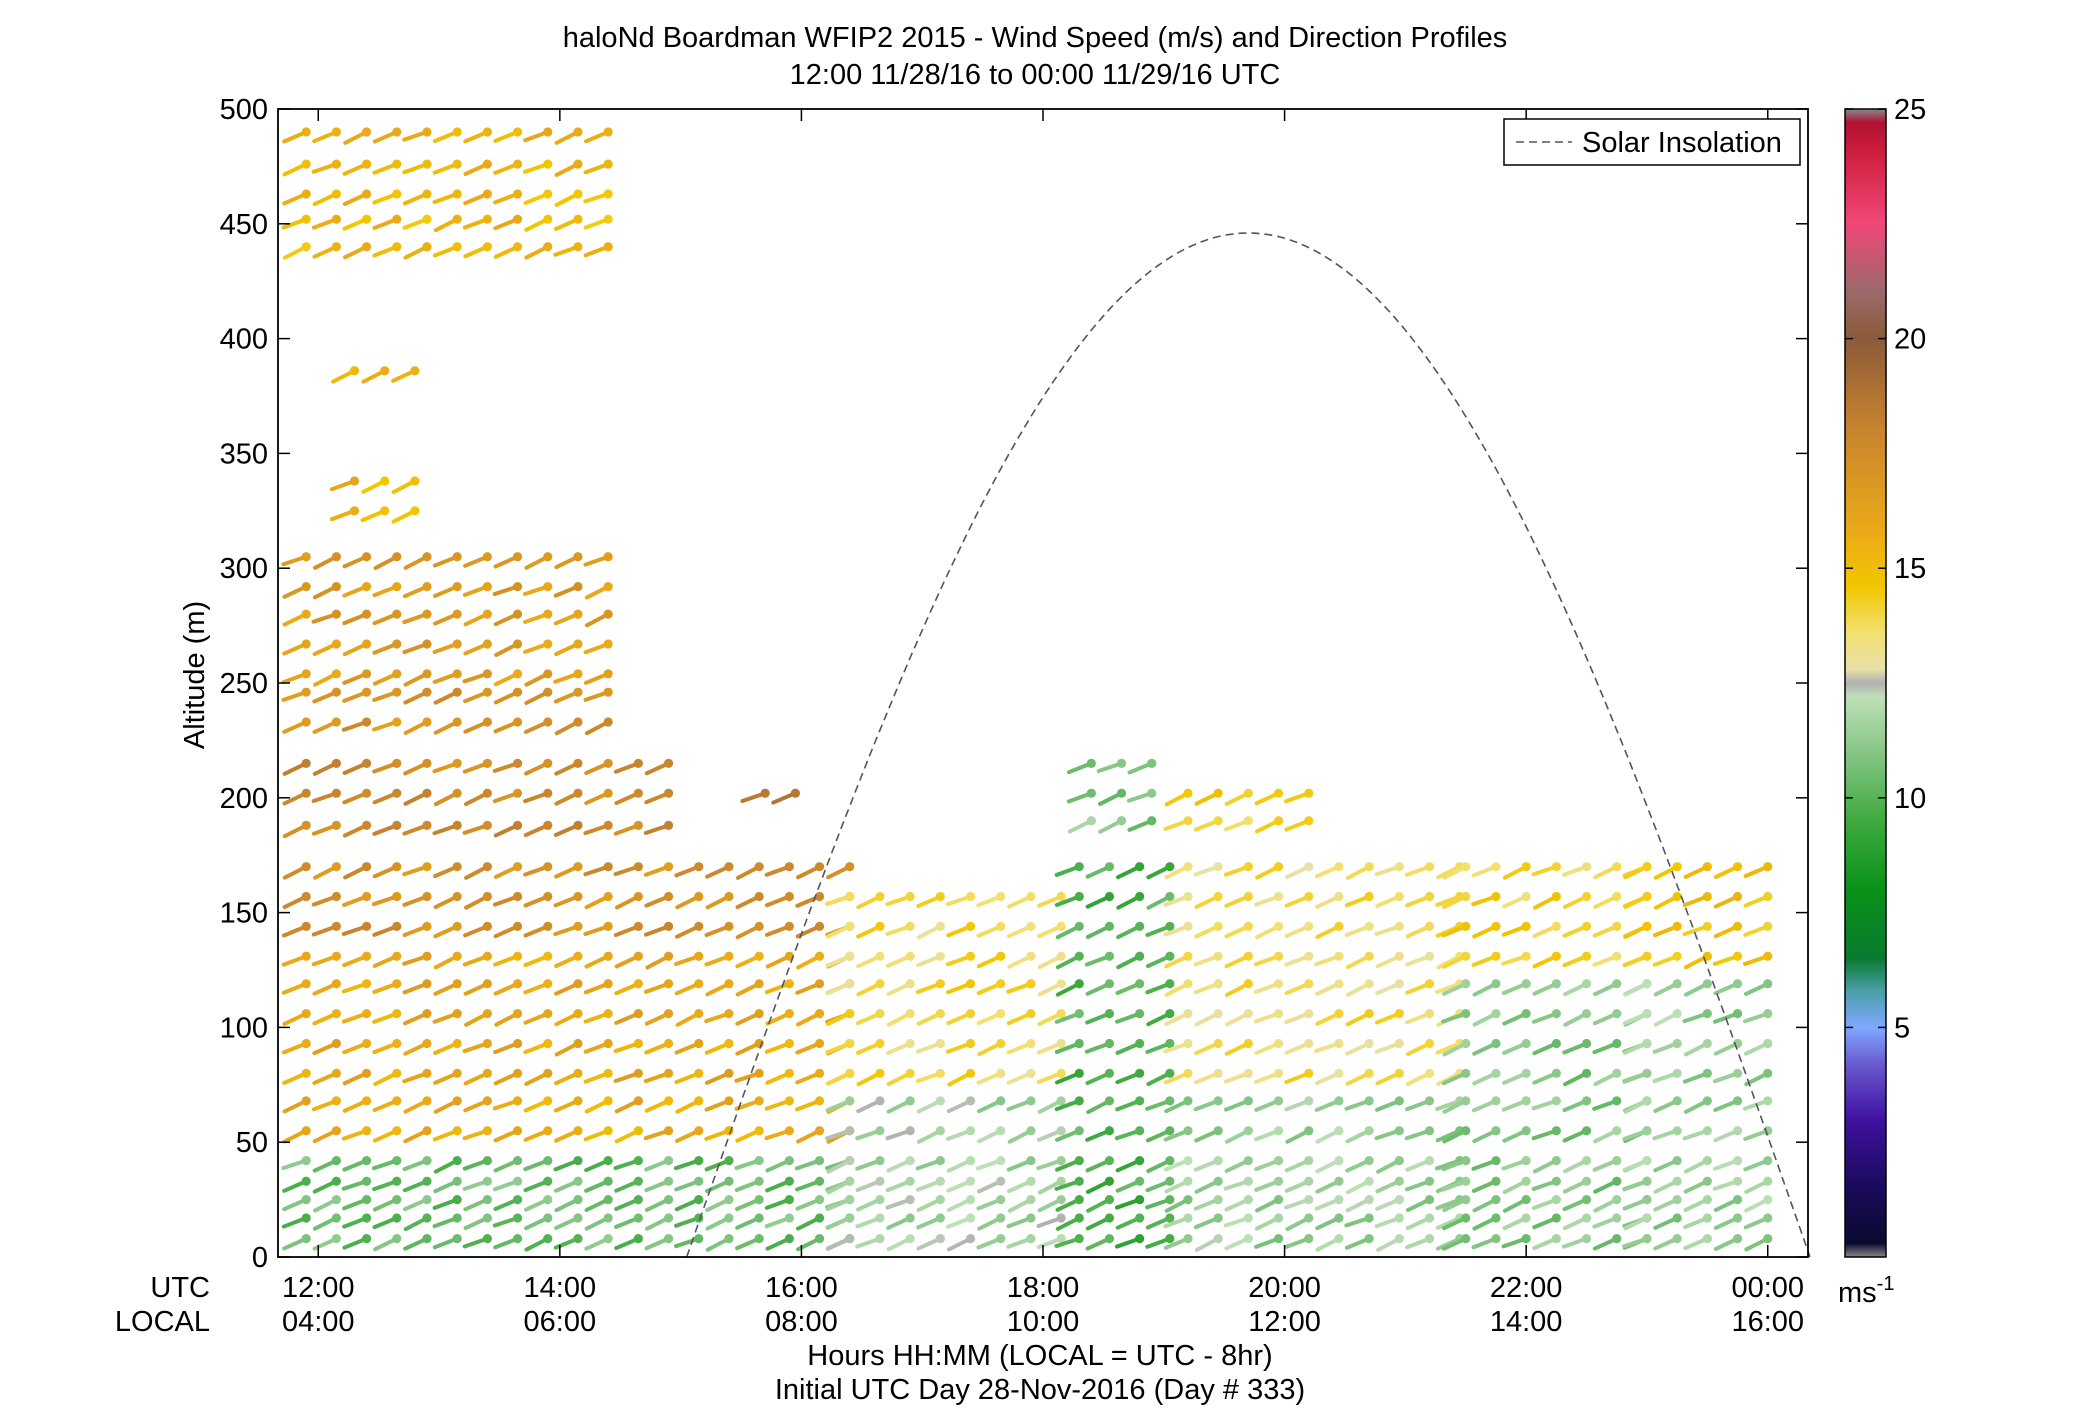 The width and height of the screenshot is (2098, 1425). Describe the element at coordinates (1284, 1322) in the screenshot. I see `x-tick-label-local: 12:00` at that location.